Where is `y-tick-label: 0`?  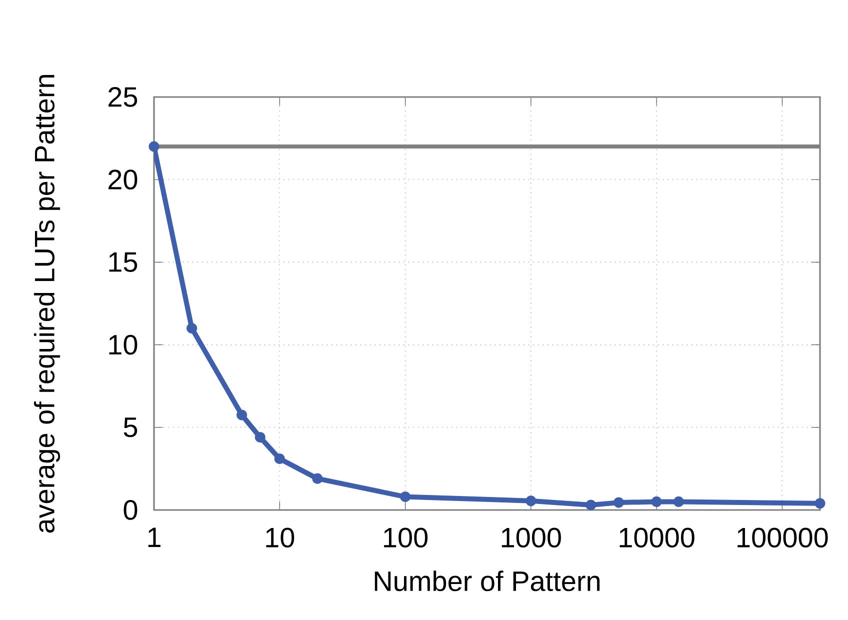 y-tick-label: 0 is located at coordinates (131, 510).